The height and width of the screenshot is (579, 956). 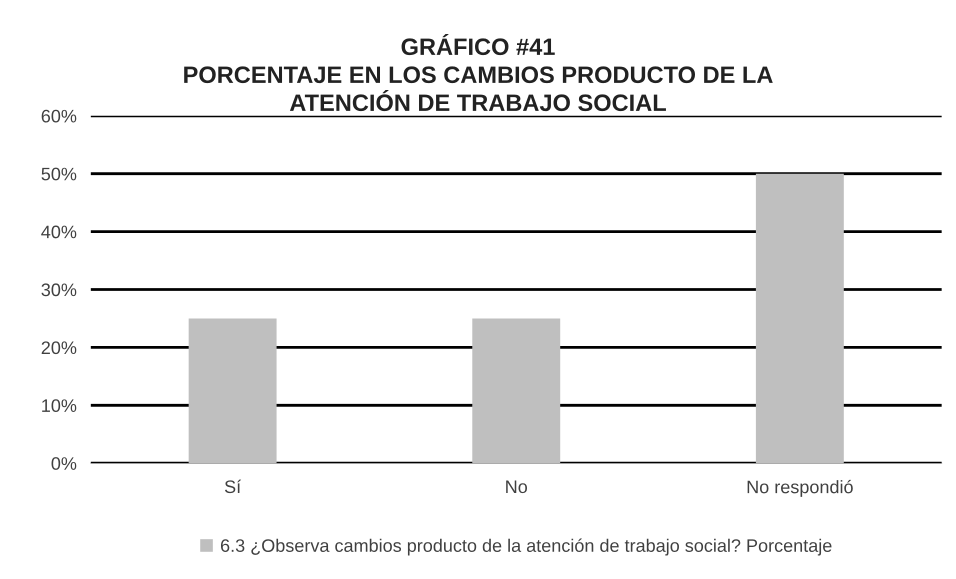 What do you see at coordinates (58, 232) in the screenshot?
I see `y-tick-label: 40%` at bounding box center [58, 232].